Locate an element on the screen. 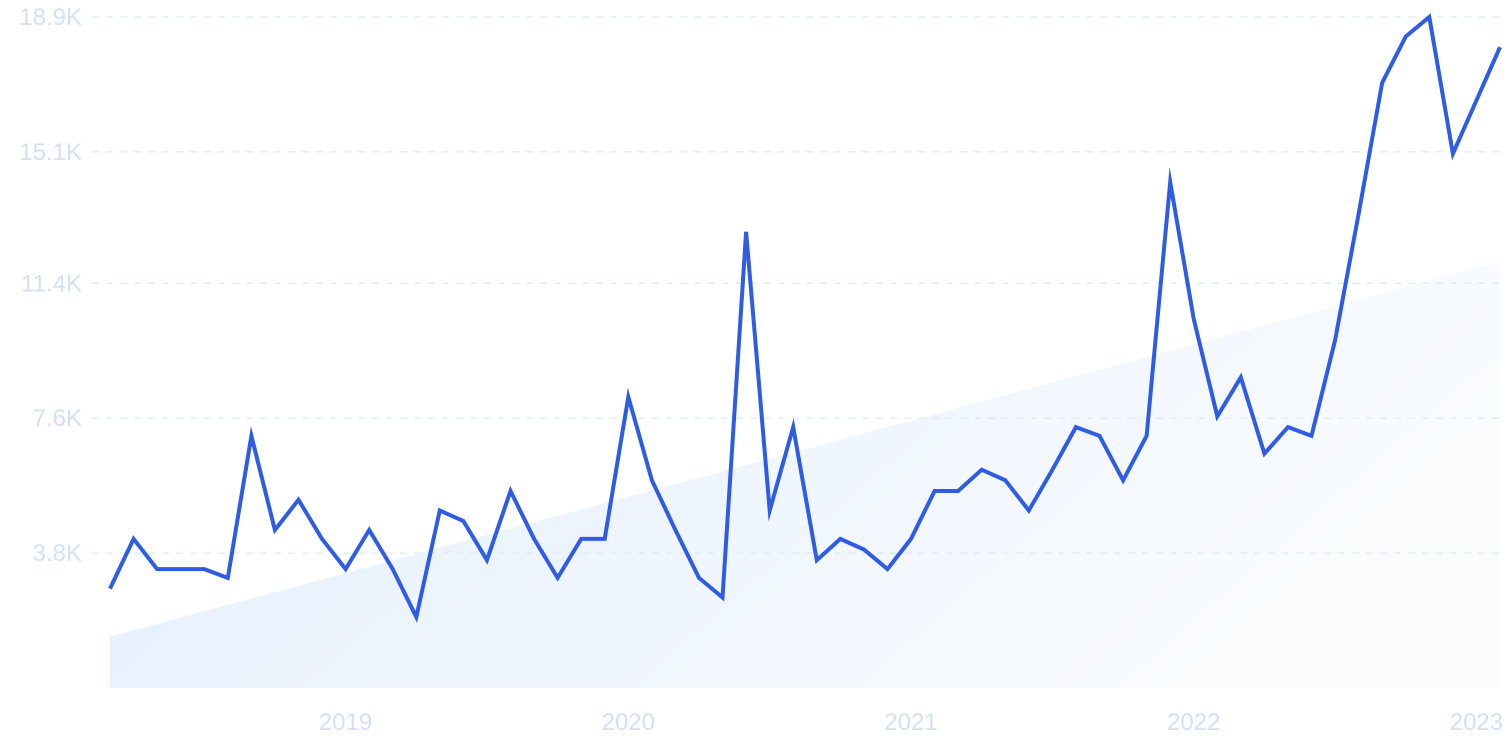  x-axis-labels: 2019 2020 2021 2022 2023 is located at coordinates (911, 722).